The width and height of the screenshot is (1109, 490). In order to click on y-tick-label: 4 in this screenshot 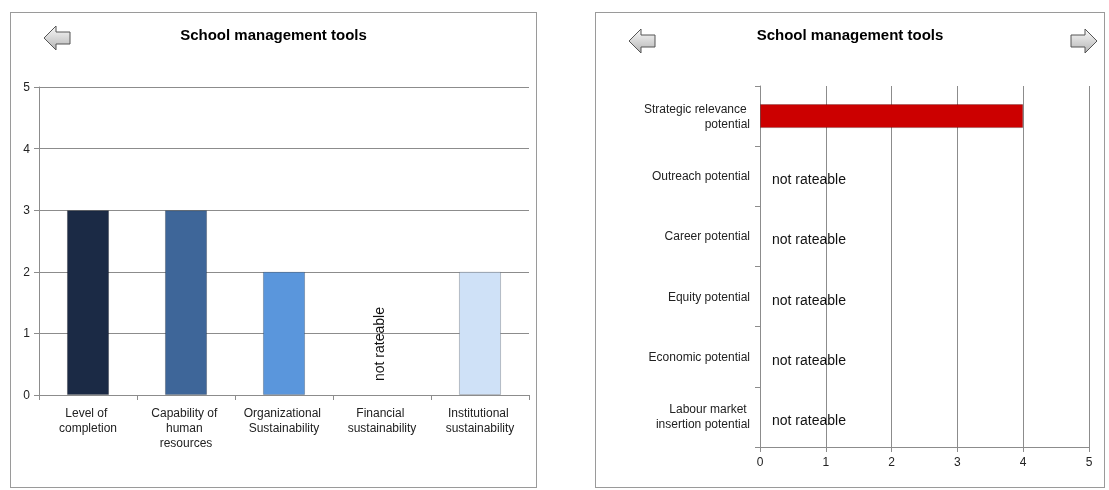, I will do `click(27, 148)`.